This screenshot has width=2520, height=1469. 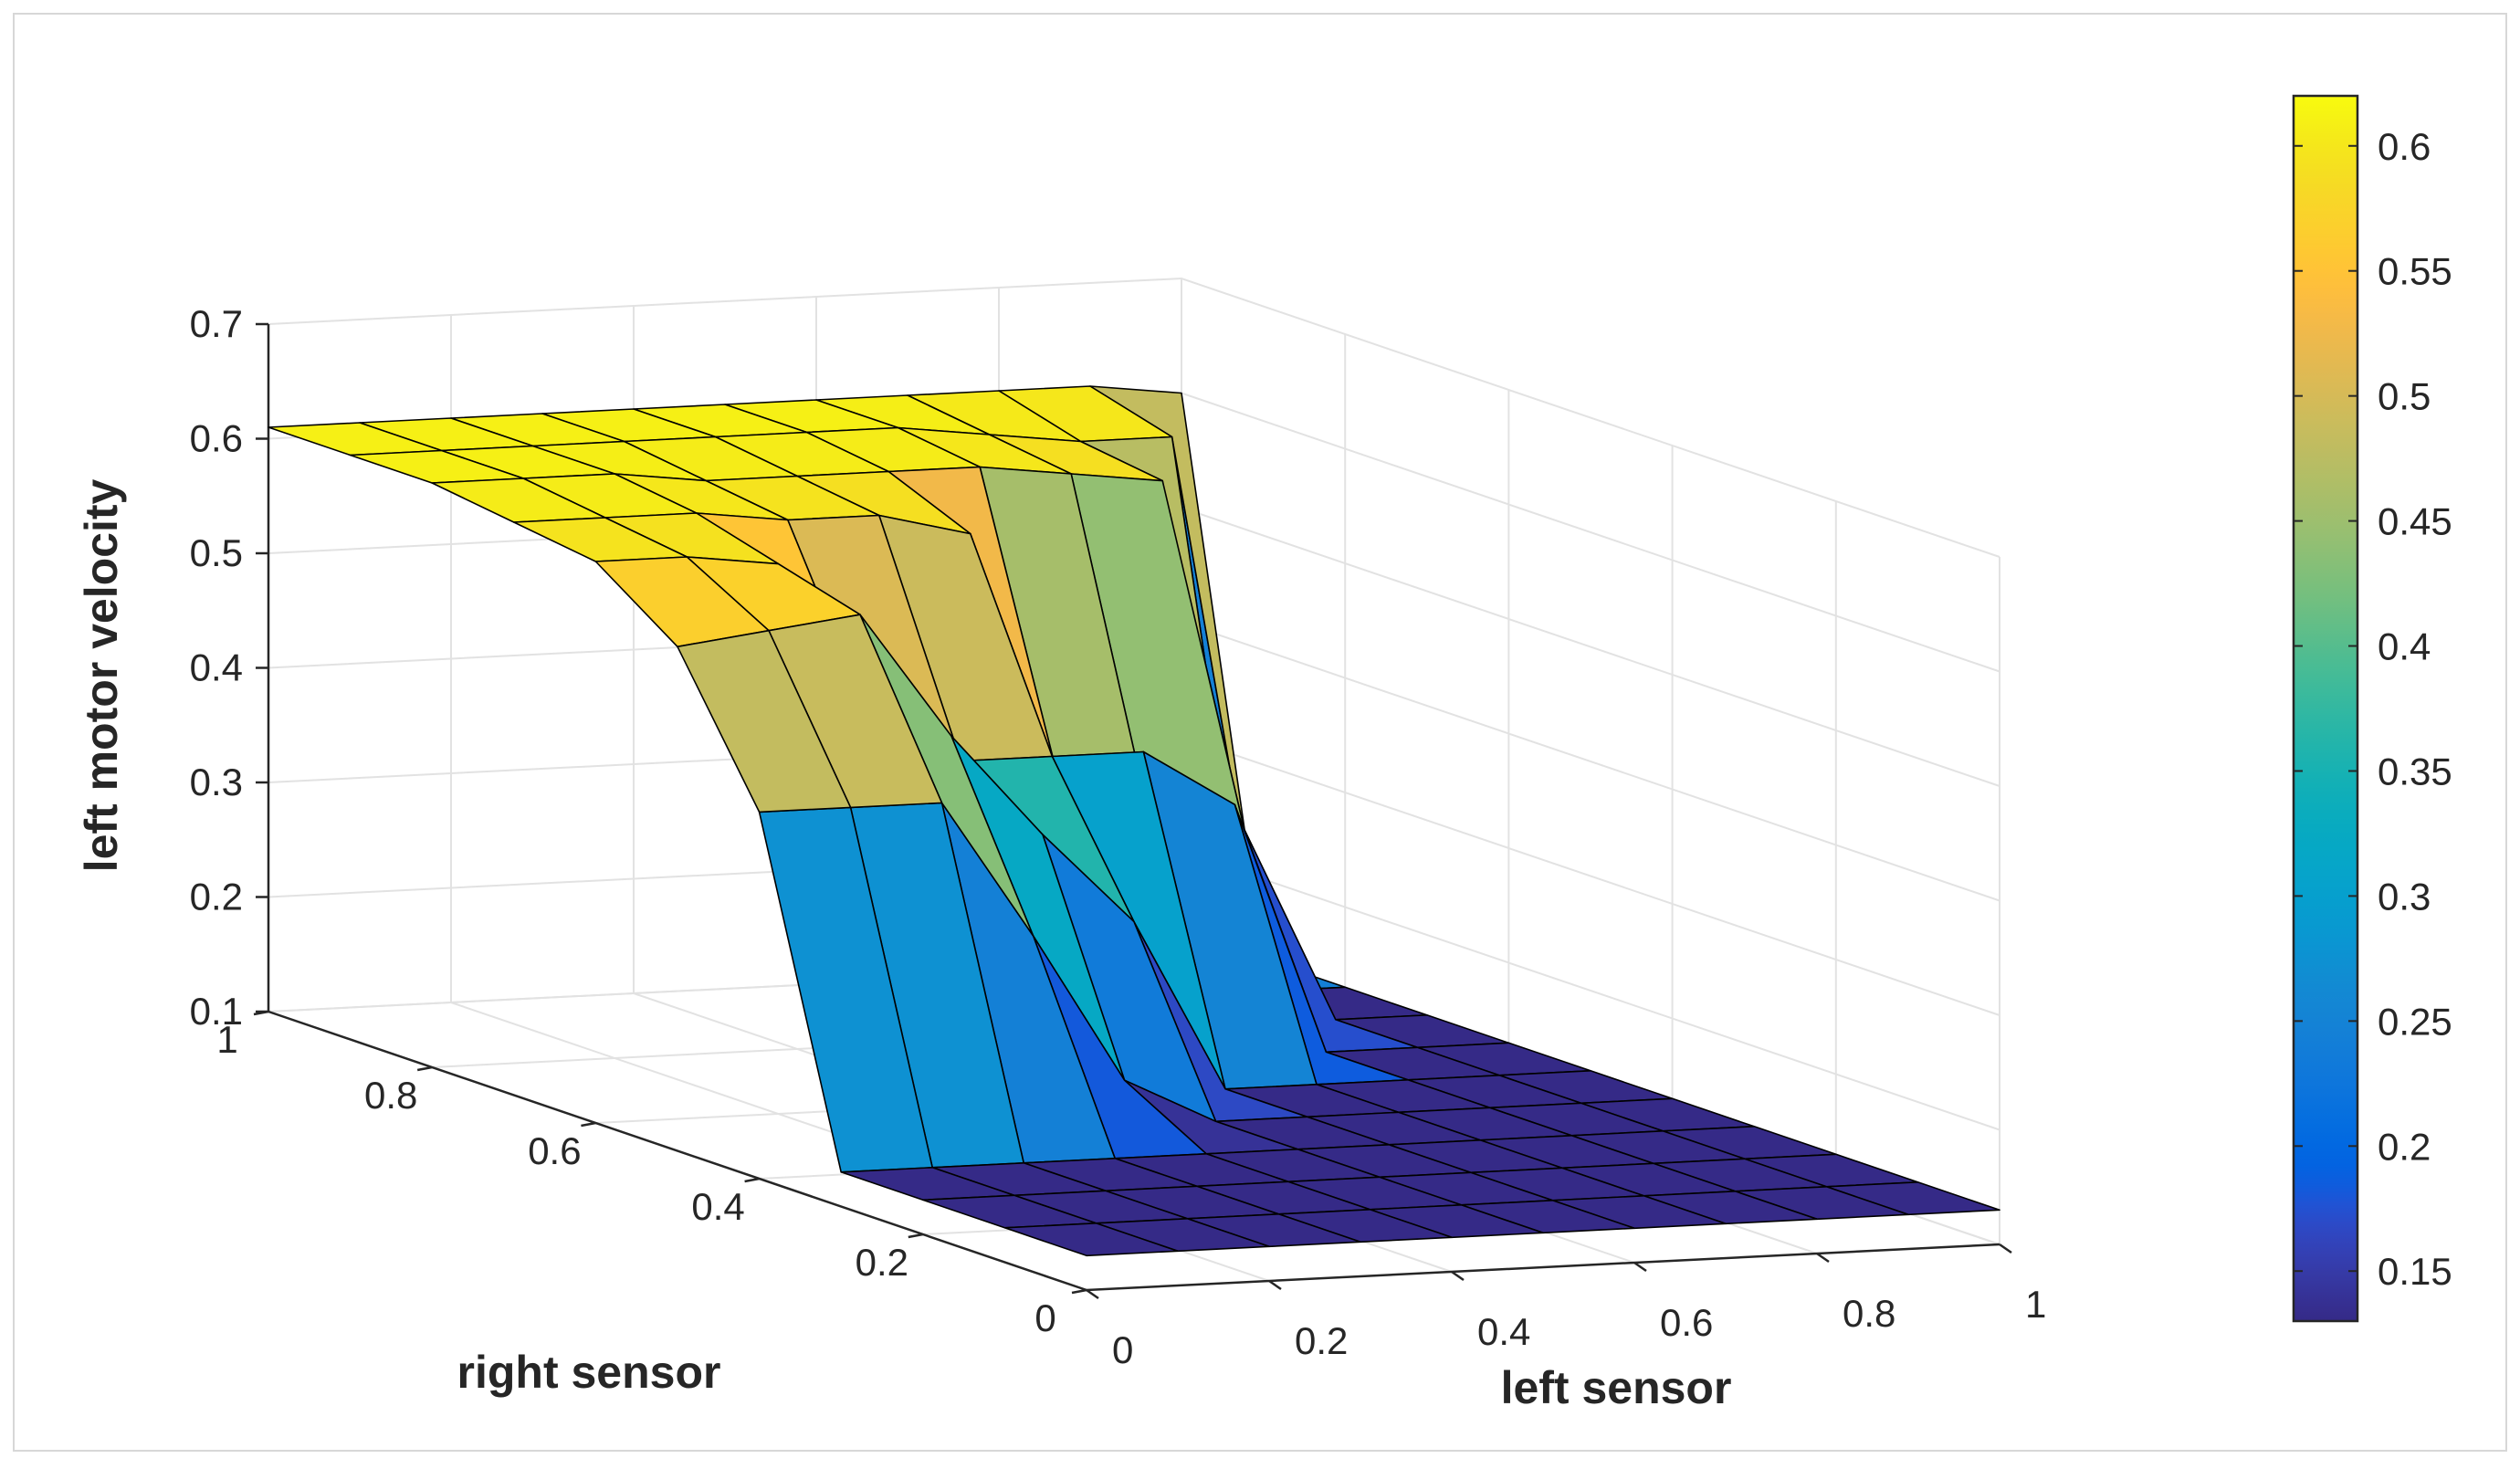 What do you see at coordinates (2415, 1021) in the screenshot?
I see `colorbar-tick-label: 0.25` at bounding box center [2415, 1021].